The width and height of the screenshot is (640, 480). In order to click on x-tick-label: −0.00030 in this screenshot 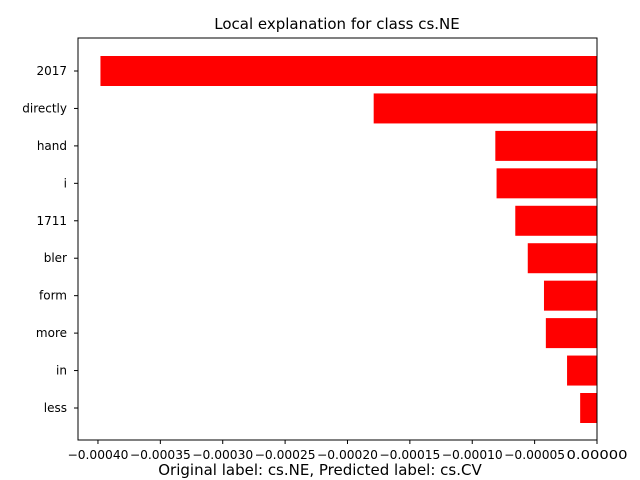, I will do `click(222, 455)`.